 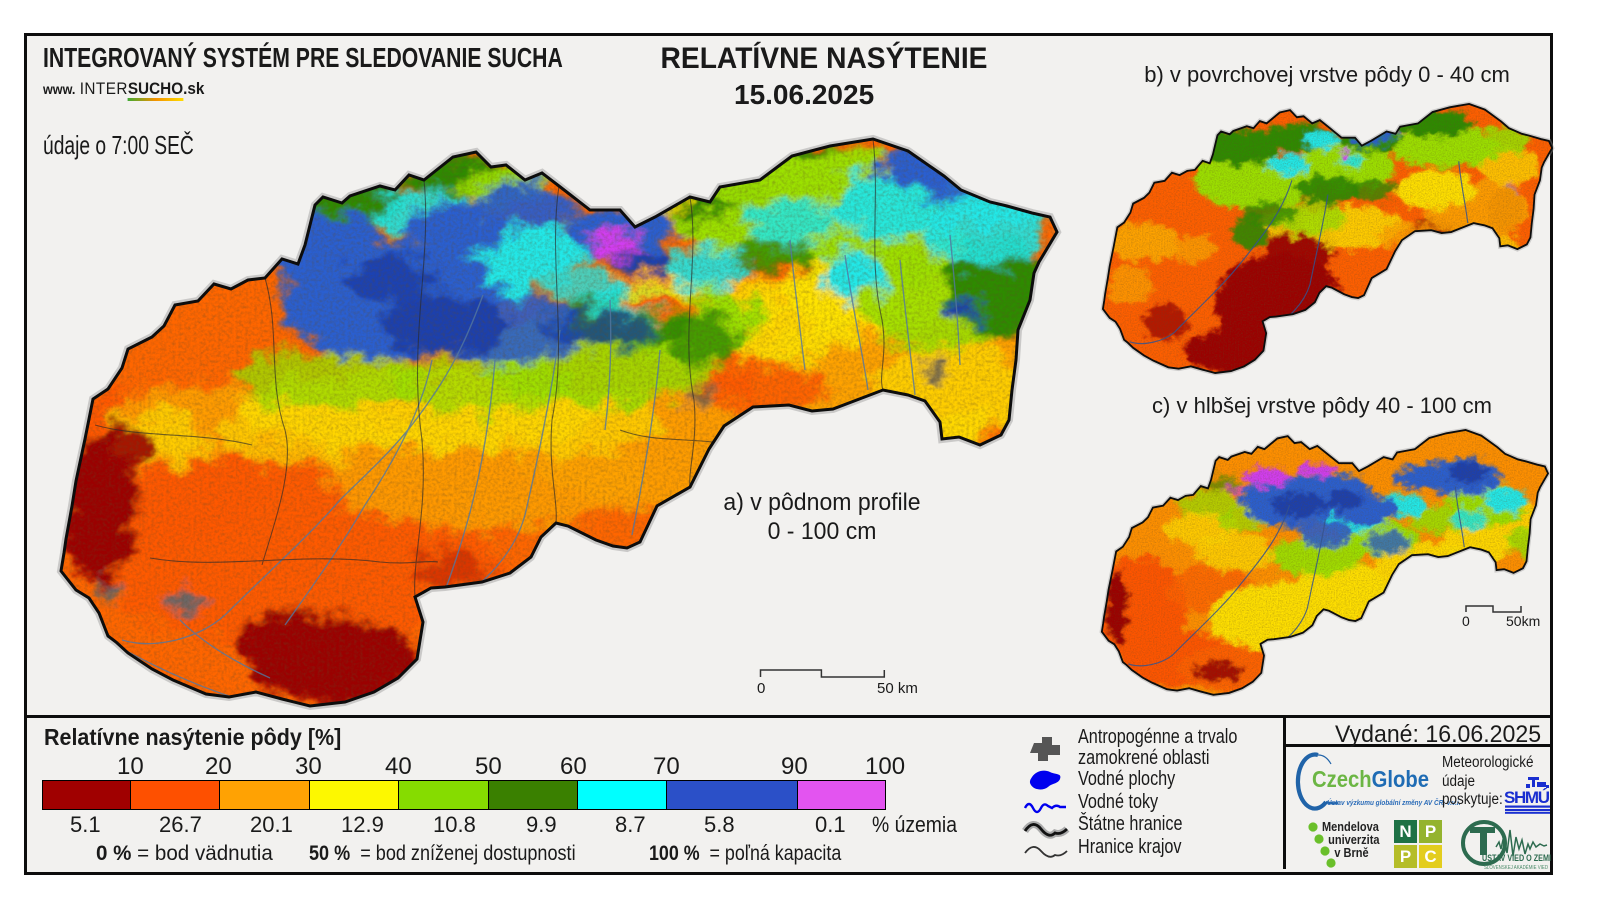 I want to click on svg-text: SLOVENSKEJ AKADÉMIE VIED, so click(x=1516, y=867).